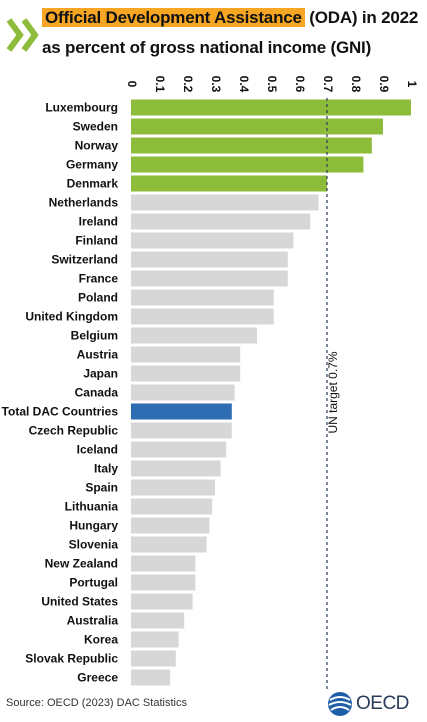 This screenshot has height=722, width=427. Describe the element at coordinates (97, 450) in the screenshot. I see `category-label: Iceland` at that location.